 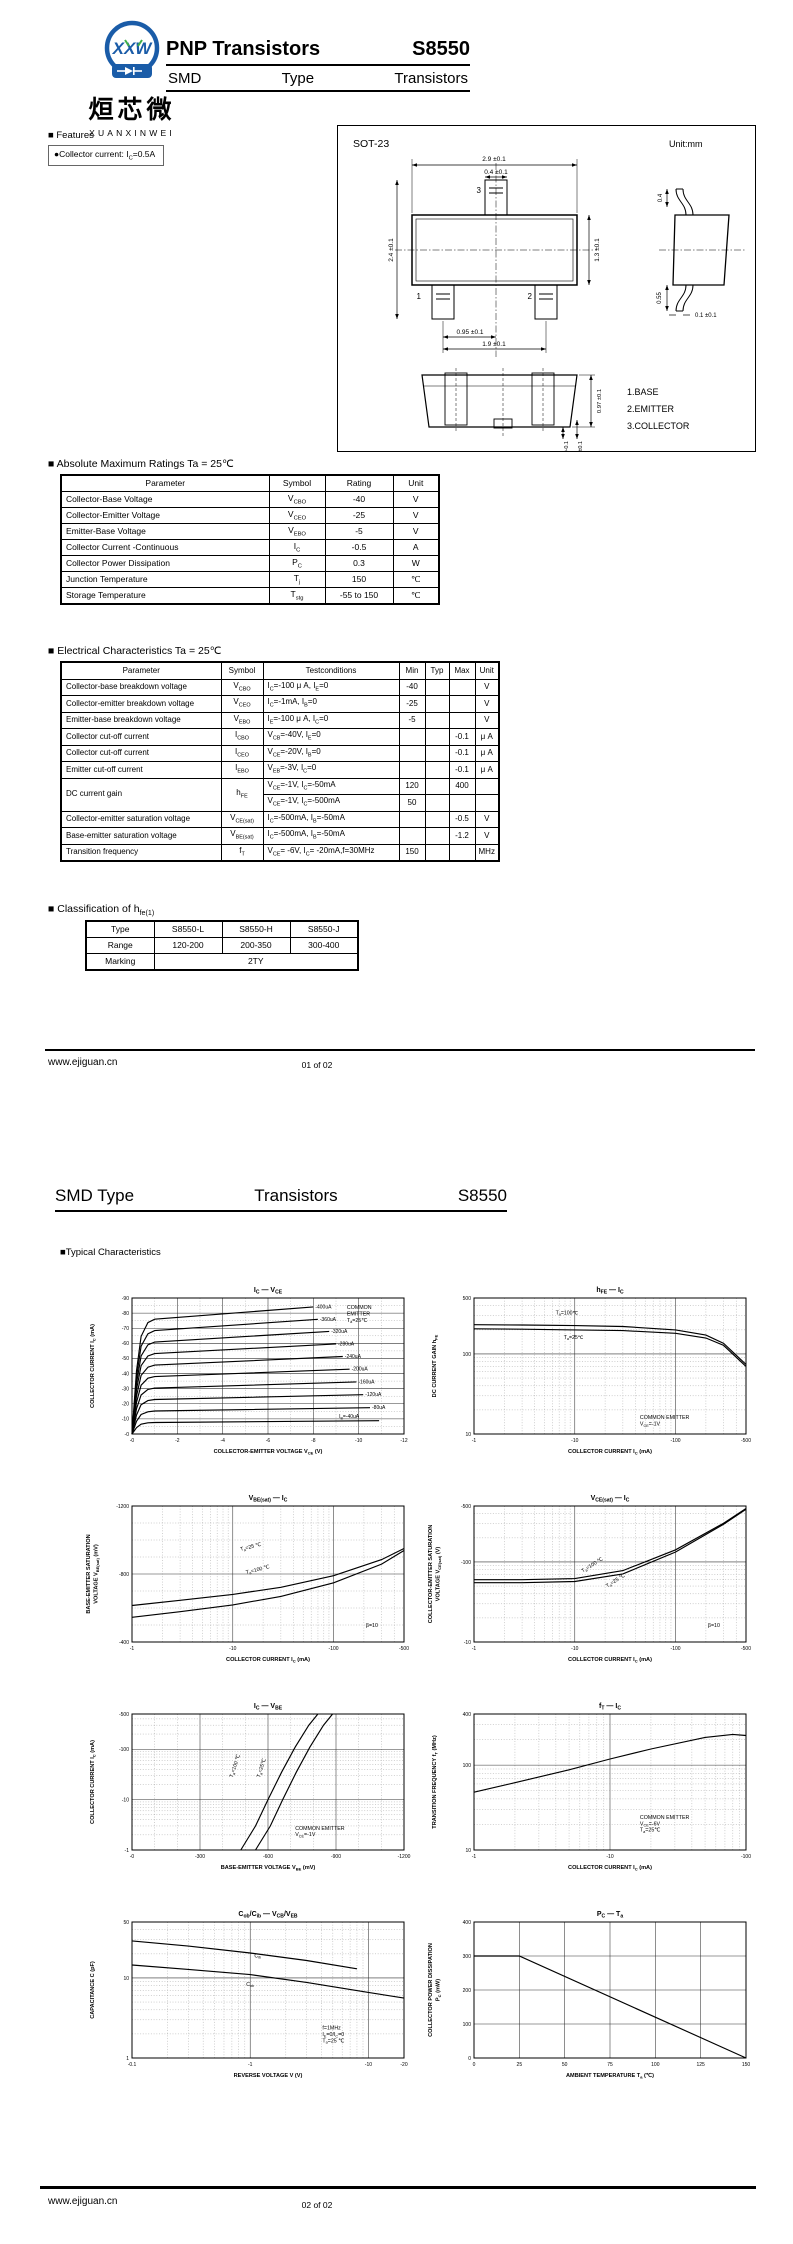 I want to click on table-cell: ICEO, so click(x=242, y=753).